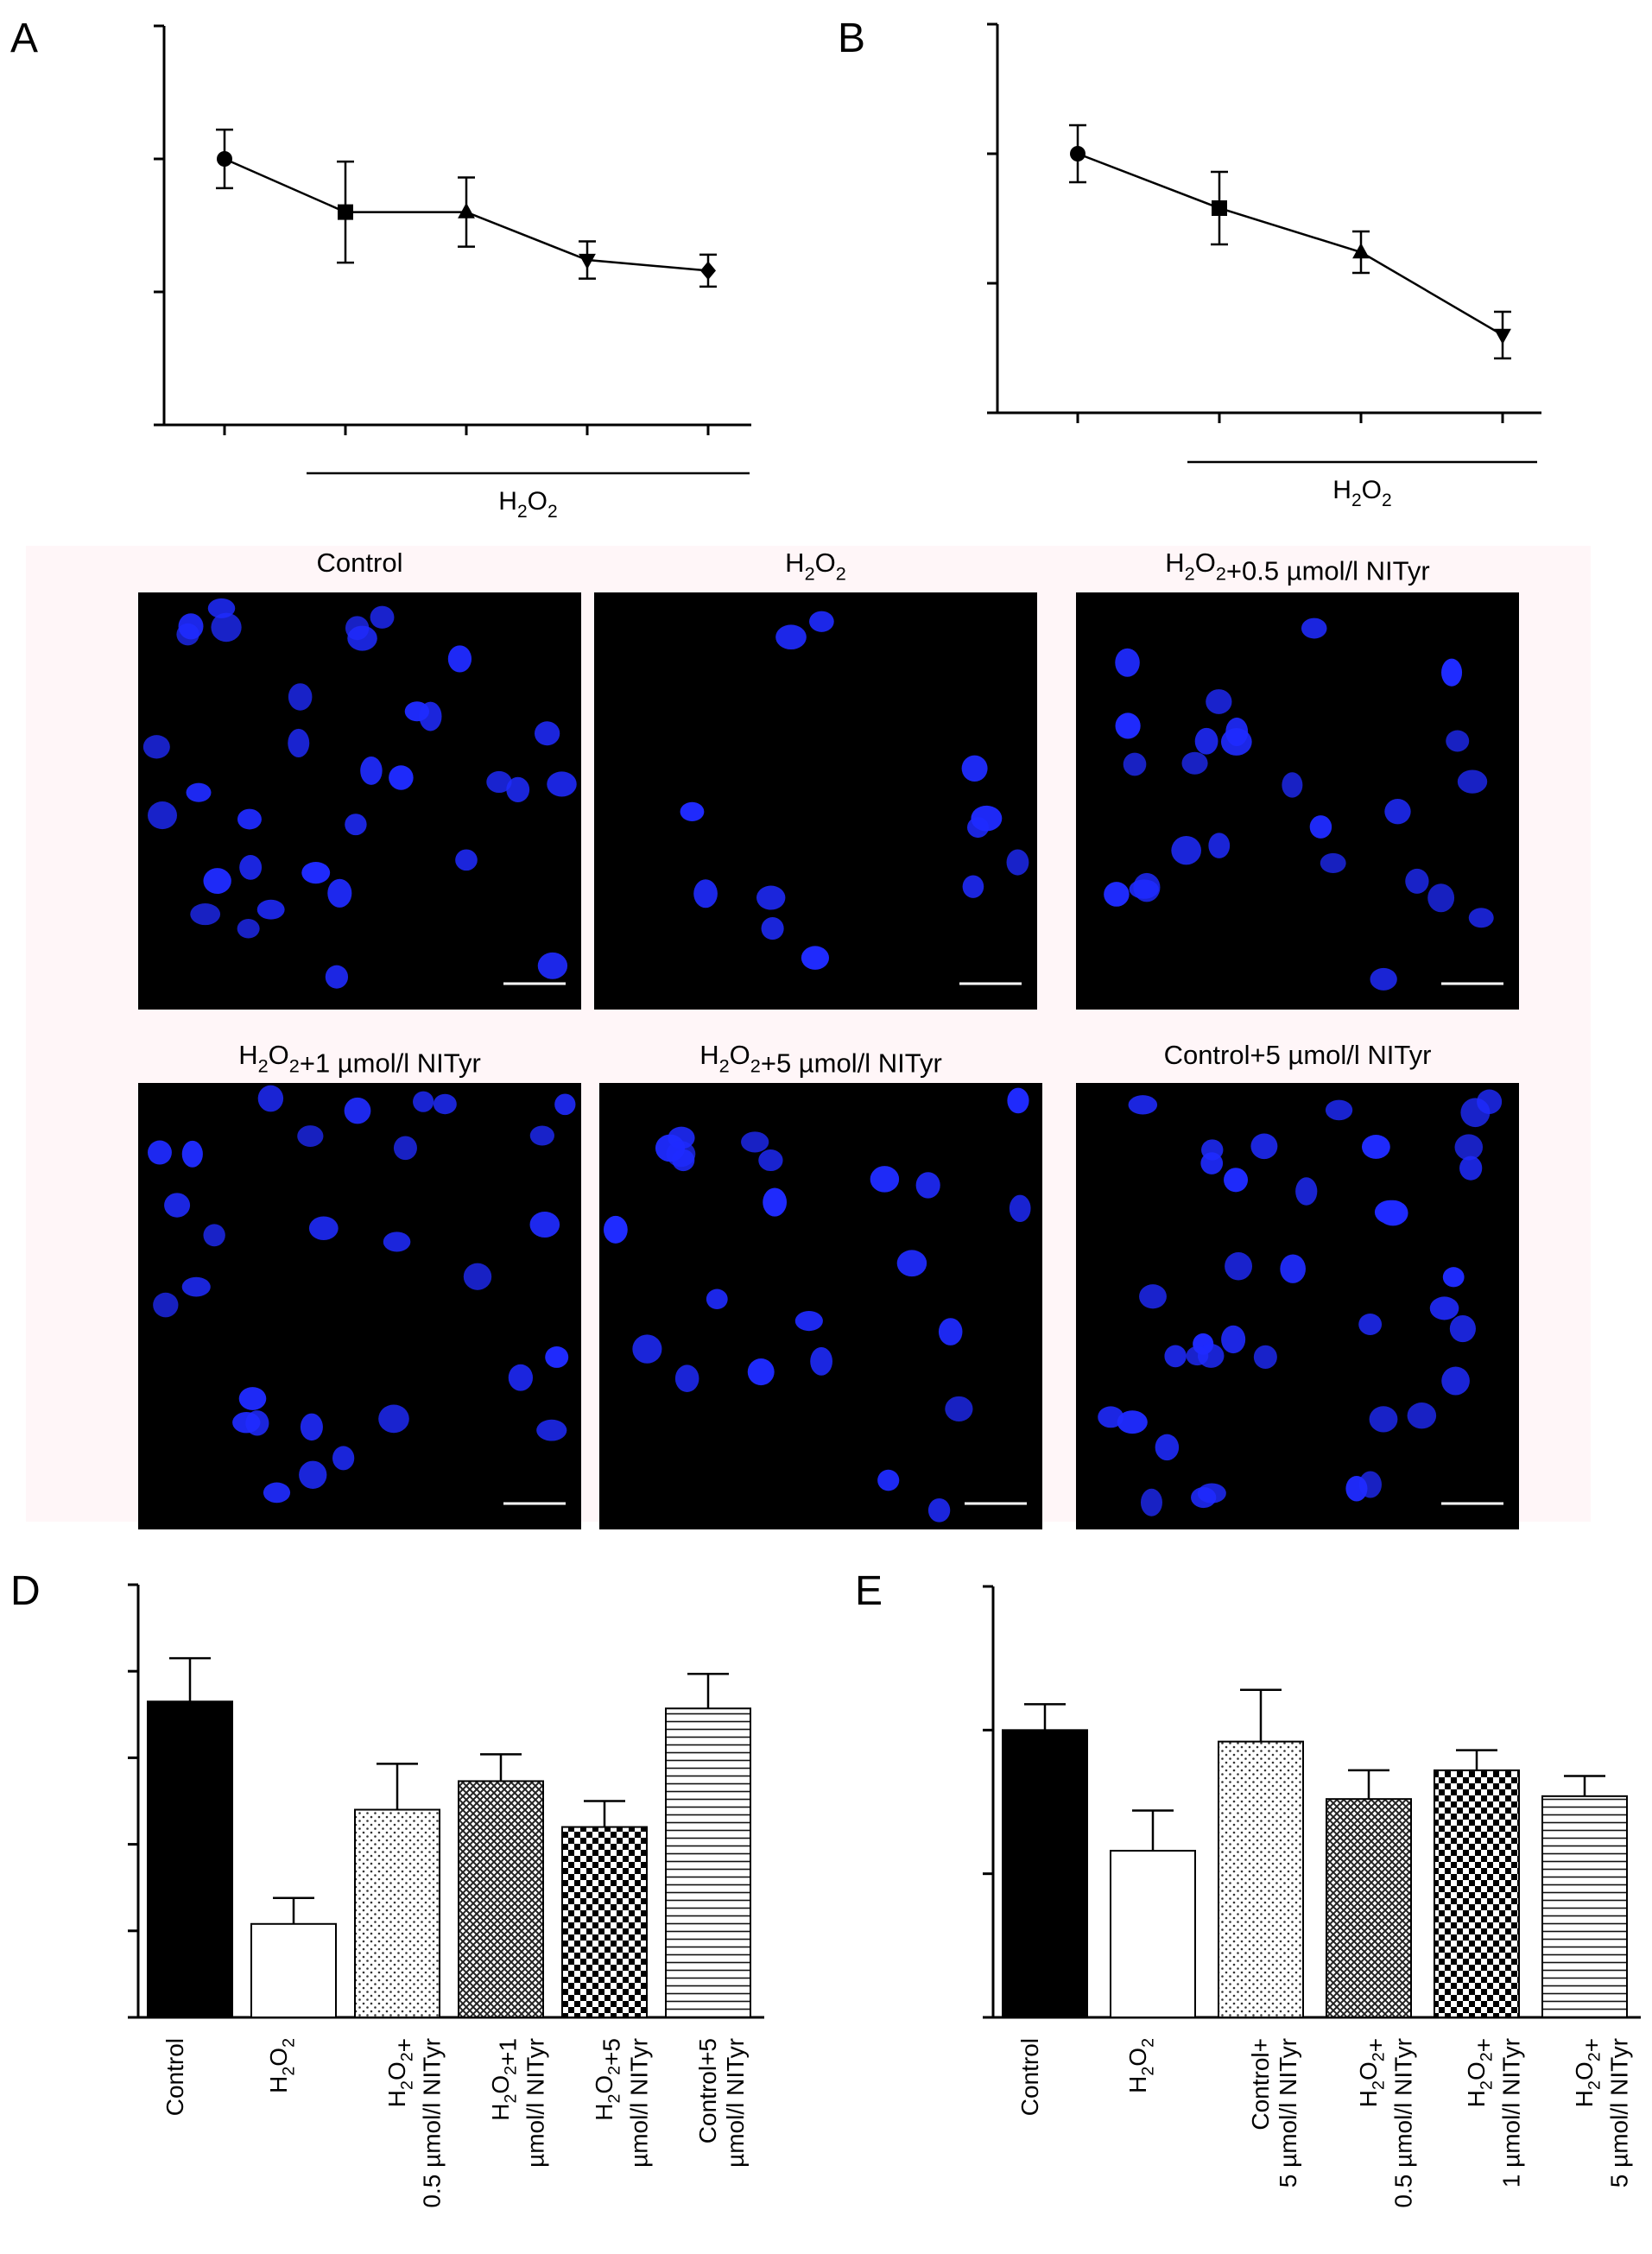 Image resolution: width=1652 pixels, height=2254 pixels. I want to click on micrograph-title: H2O2+1 µmol/l NITyr, so click(359, 1059).